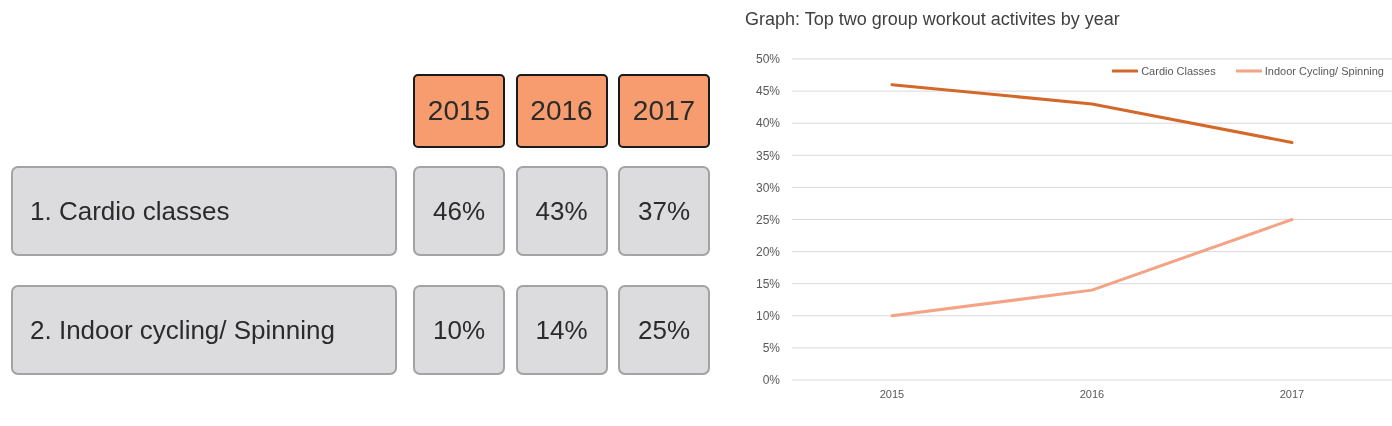 Image resolution: width=1392 pixels, height=426 pixels. Describe the element at coordinates (459, 329) in the screenshot. I see `text: 10%` at that location.